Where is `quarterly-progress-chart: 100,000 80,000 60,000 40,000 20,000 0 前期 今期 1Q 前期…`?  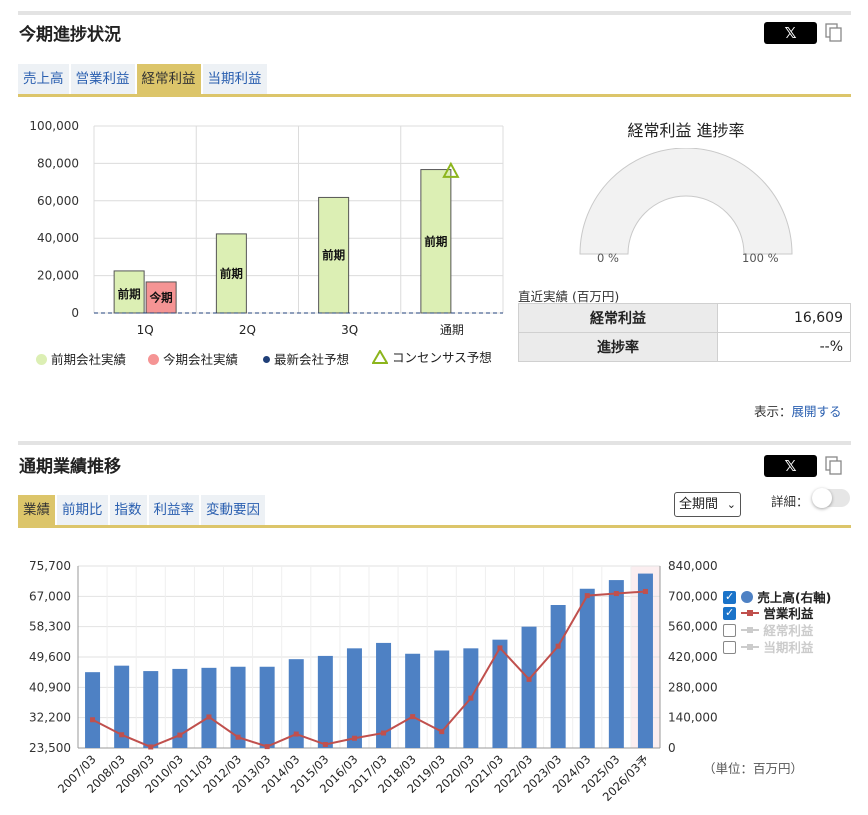
quarterly-progress-chart: 100,000 80,000 60,000 40,000 20,000 0 前期 今期 1Q 前期… is located at coordinates (266, 228).